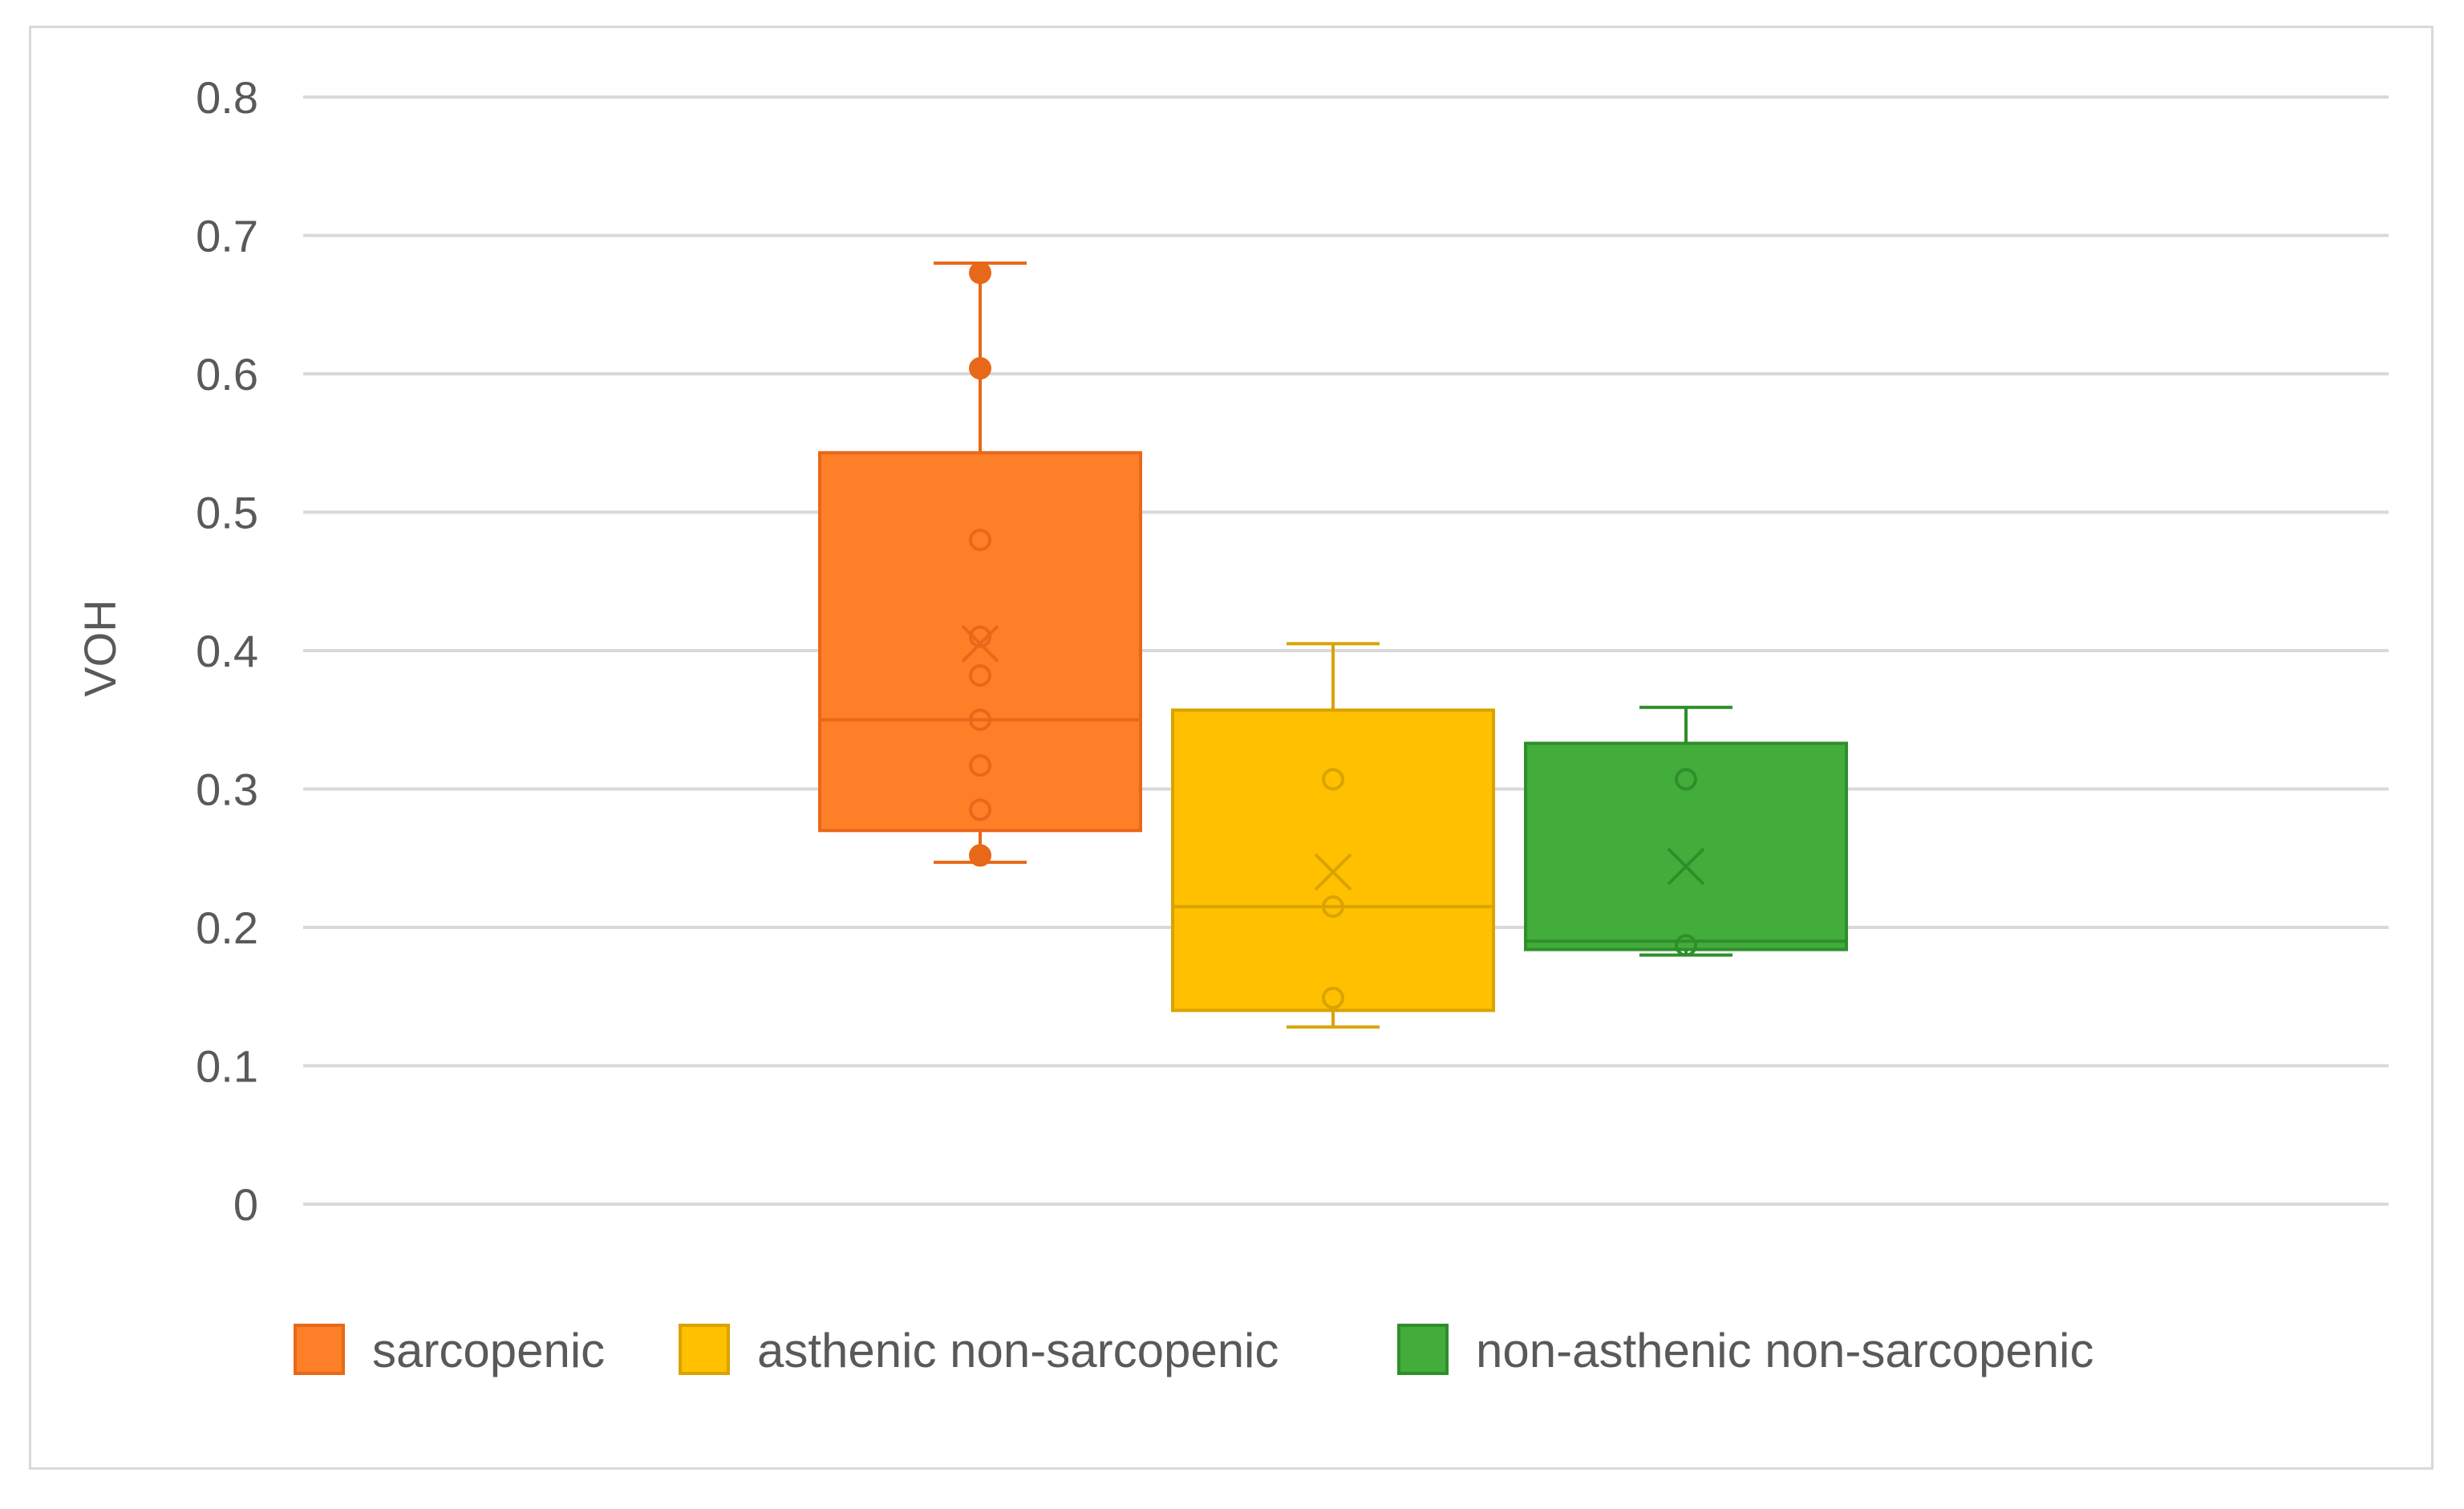 The width and height of the screenshot is (2464, 1509). What do you see at coordinates (227, 513) in the screenshot?
I see `y-tick-label: 0.5` at bounding box center [227, 513].